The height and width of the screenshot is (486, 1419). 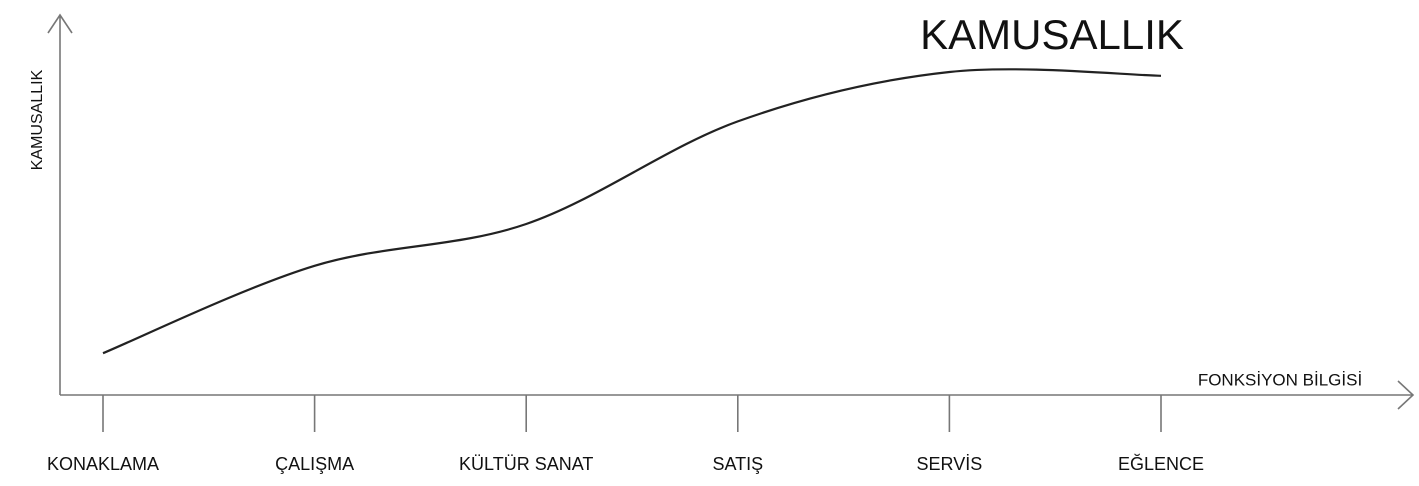 I want to click on x-tick-label: EĞLENCE, so click(x=1161, y=463).